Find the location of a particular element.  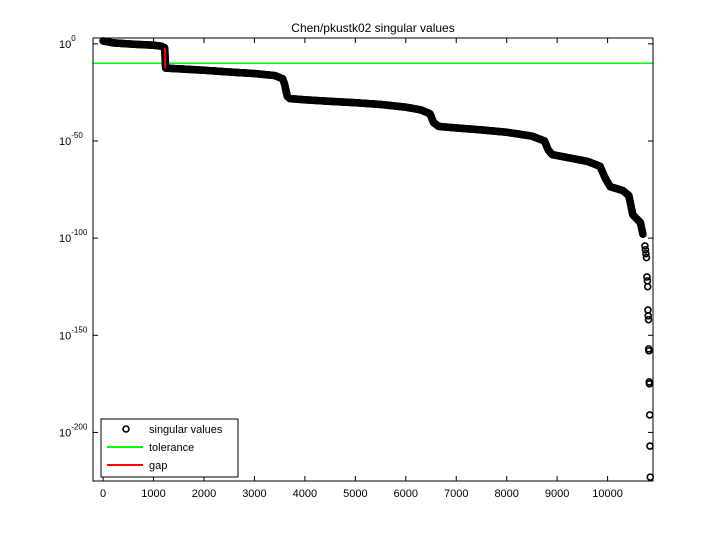

x-tick-label: 0 is located at coordinates (103, 494).